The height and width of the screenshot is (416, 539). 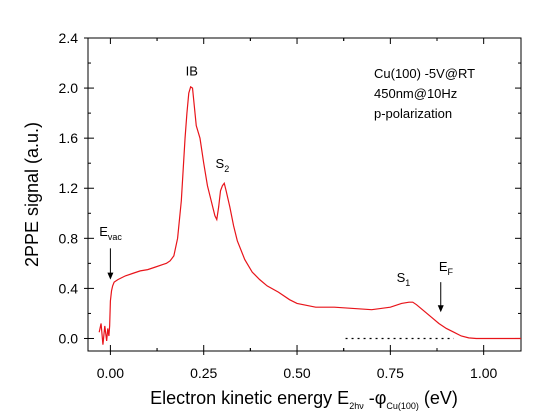 What do you see at coordinates (404, 279) in the screenshot?
I see `label-s1: S1` at bounding box center [404, 279].